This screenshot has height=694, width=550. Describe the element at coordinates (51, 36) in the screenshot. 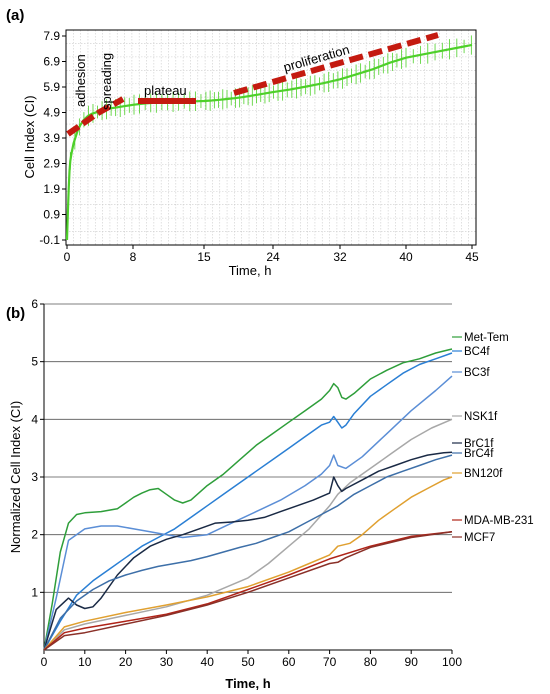

I see `panel-a-y-tick-label: 7.9` at that location.